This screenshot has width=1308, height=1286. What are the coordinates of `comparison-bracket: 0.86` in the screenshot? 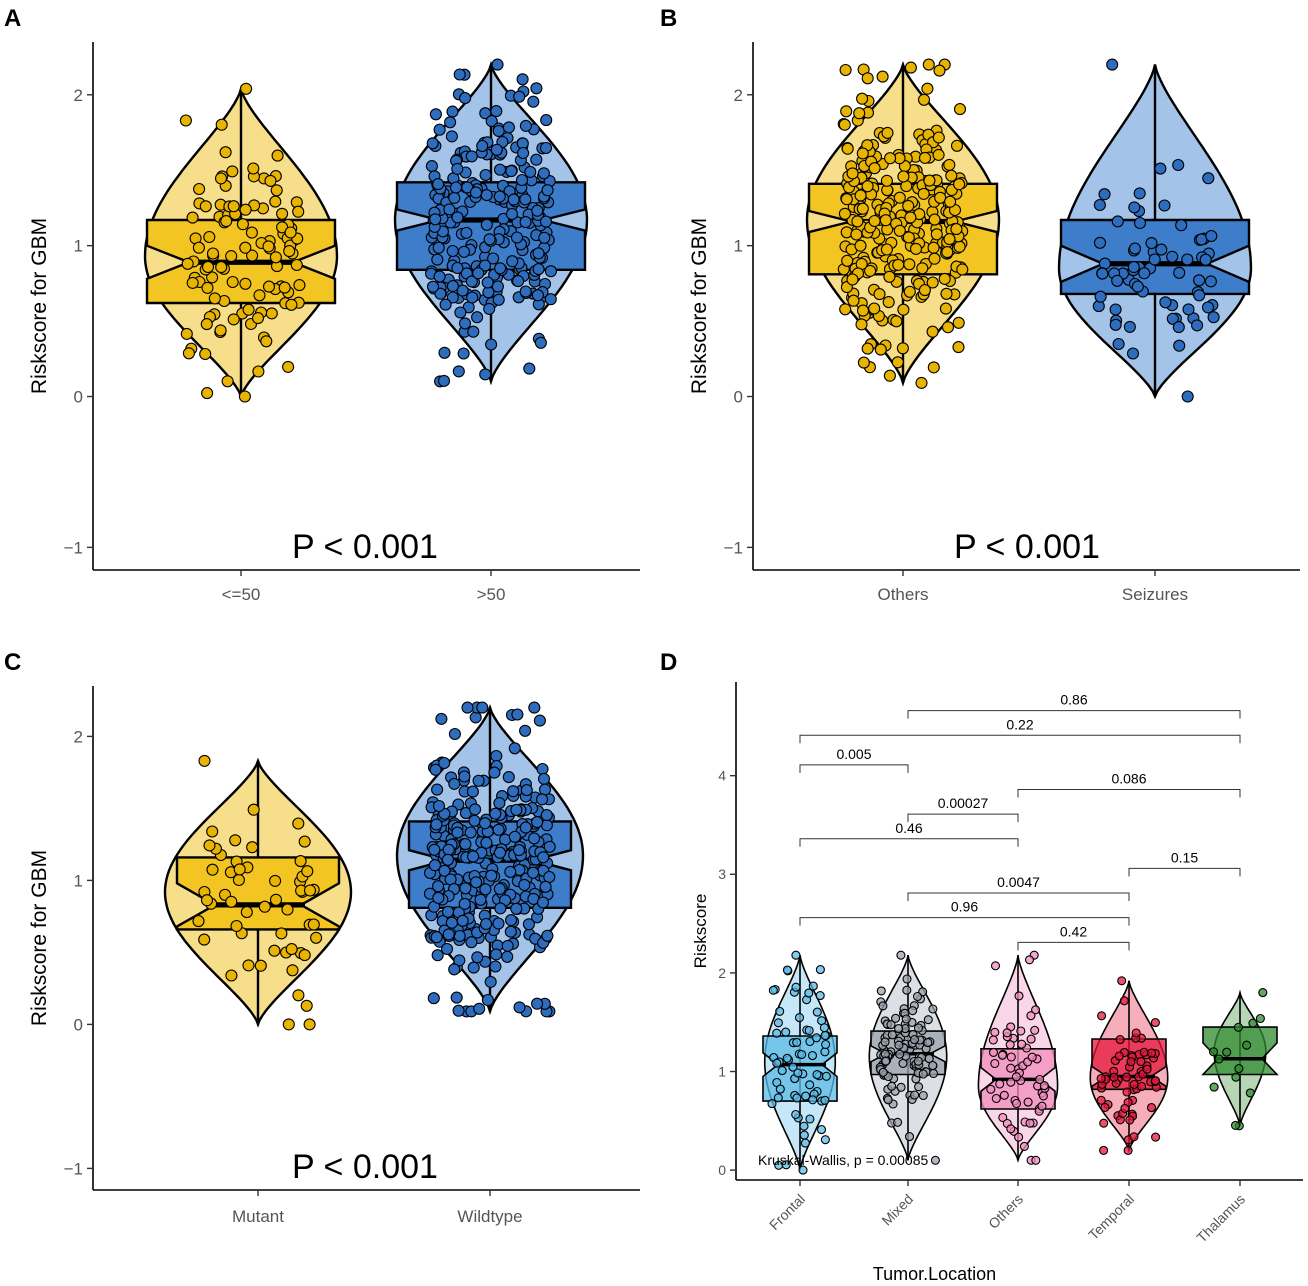 It's located at (1074, 705).